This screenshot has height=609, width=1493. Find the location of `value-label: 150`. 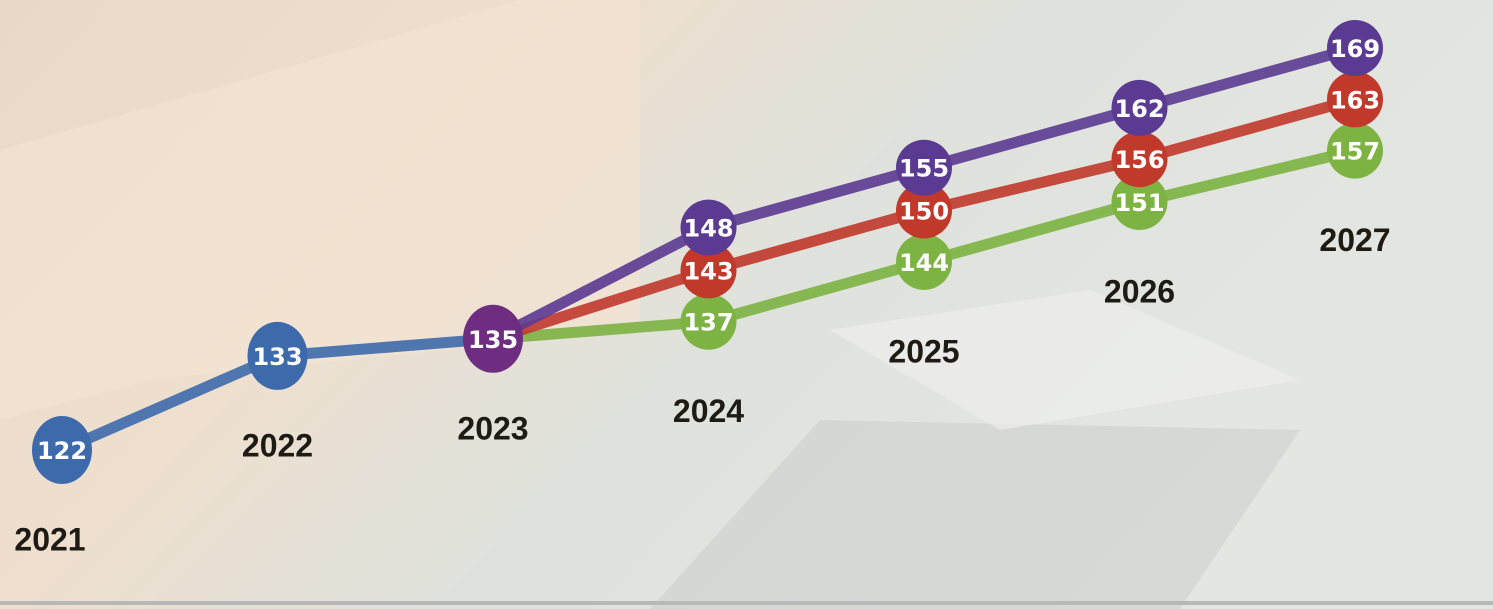

value-label: 150 is located at coordinates (924, 212).